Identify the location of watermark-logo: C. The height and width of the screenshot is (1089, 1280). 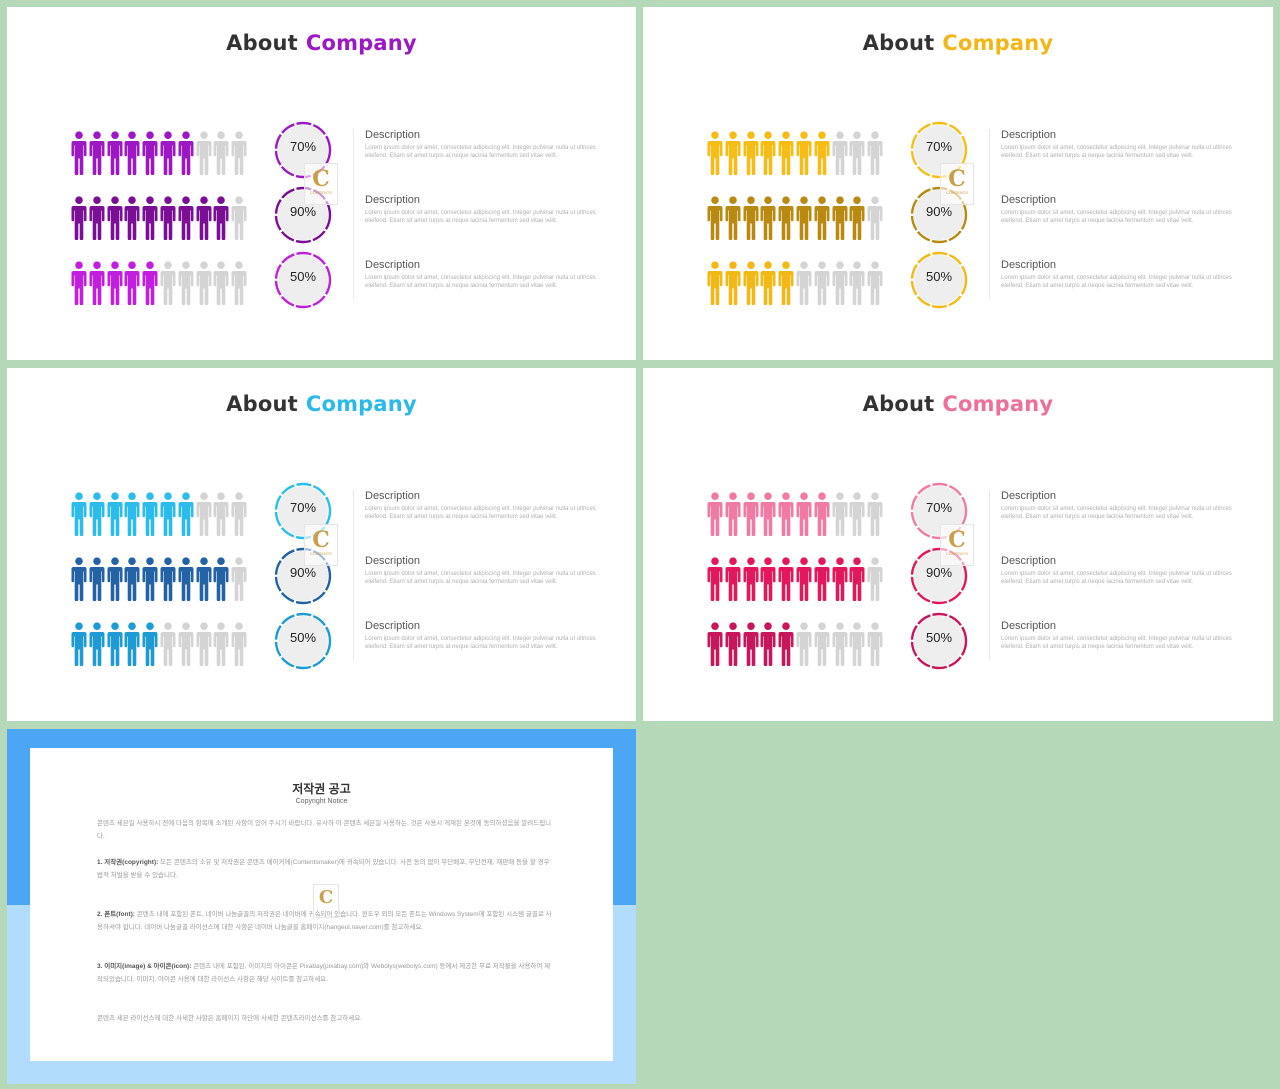
(326, 901).